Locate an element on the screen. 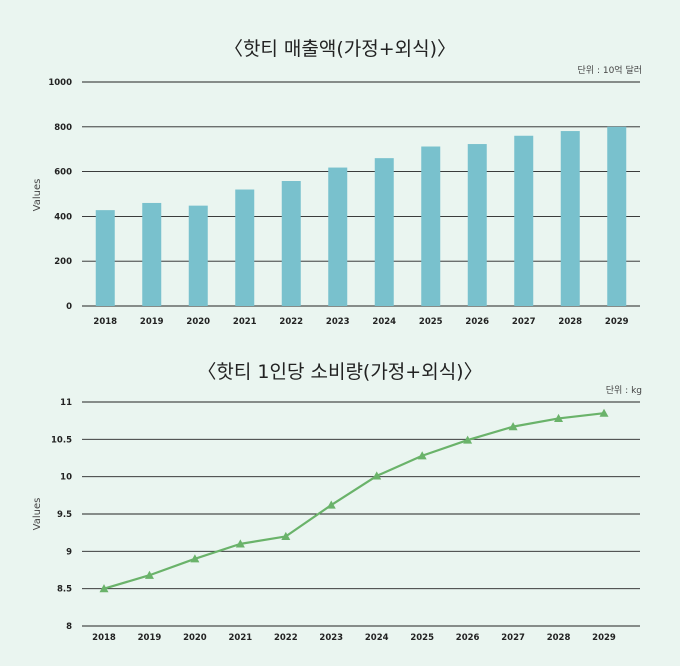  bar-x-tick: 2020 is located at coordinates (198, 322).